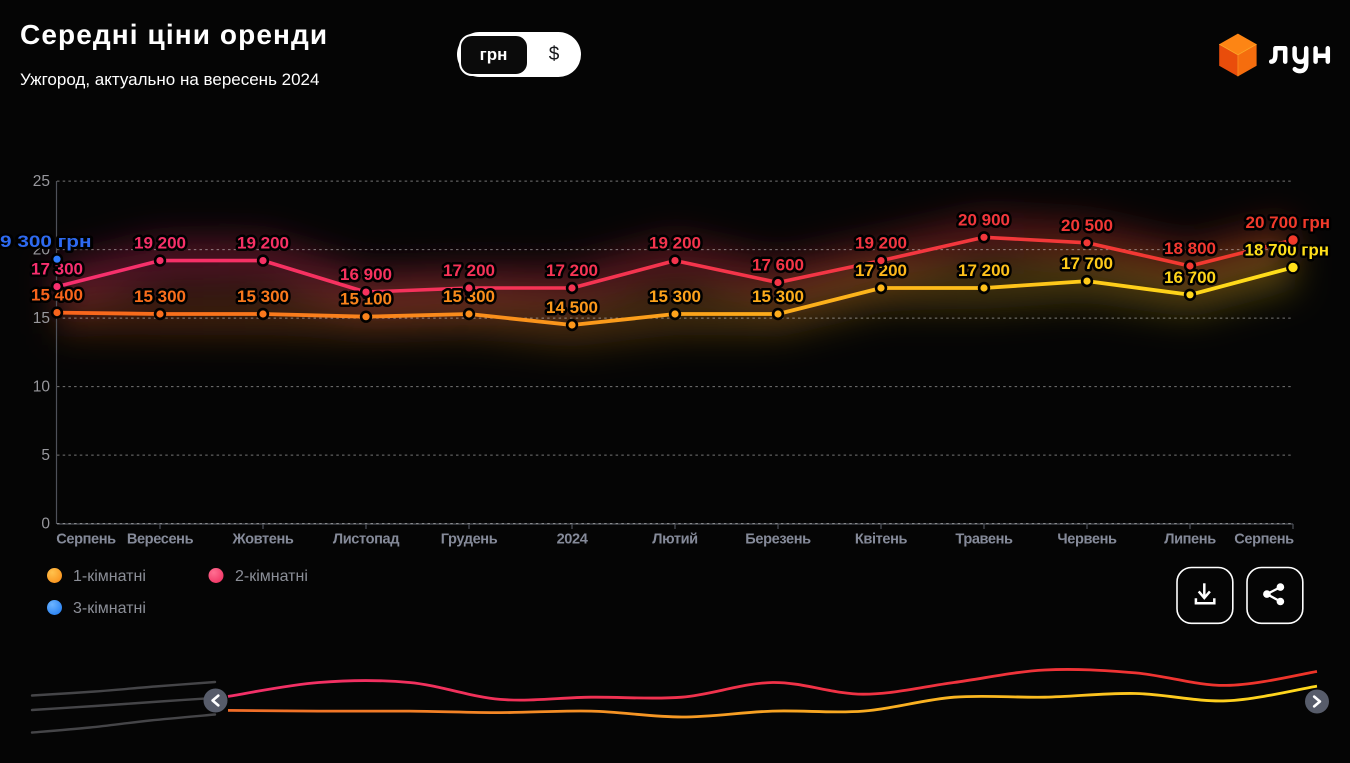 The height and width of the screenshot is (763, 1350). I want to click on svg-text: 14 500, so click(572, 307).